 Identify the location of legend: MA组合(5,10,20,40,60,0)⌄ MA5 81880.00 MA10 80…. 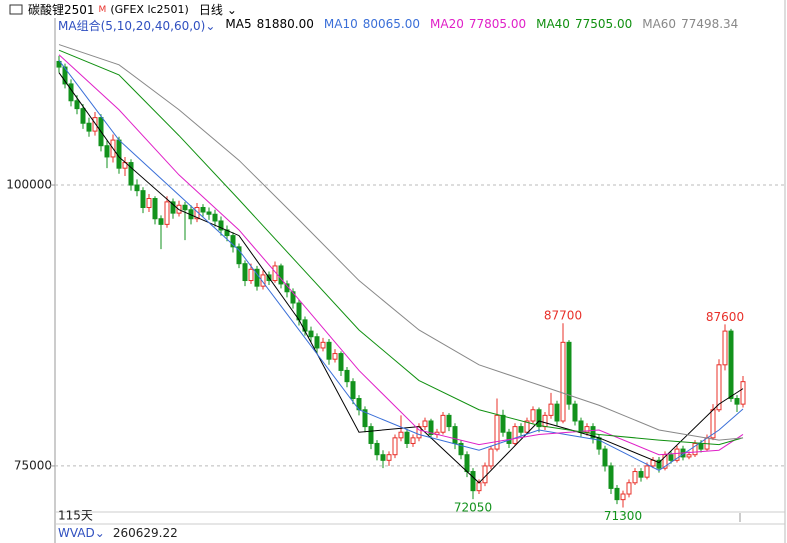
(398, 25).